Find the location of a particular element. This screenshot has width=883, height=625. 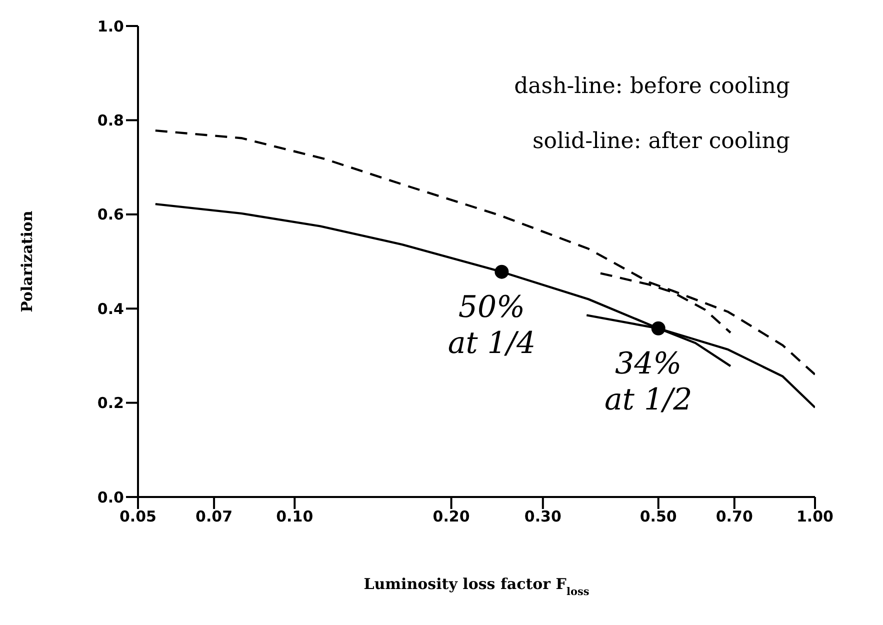

x-tick-label: 0.20 is located at coordinates (451, 517).